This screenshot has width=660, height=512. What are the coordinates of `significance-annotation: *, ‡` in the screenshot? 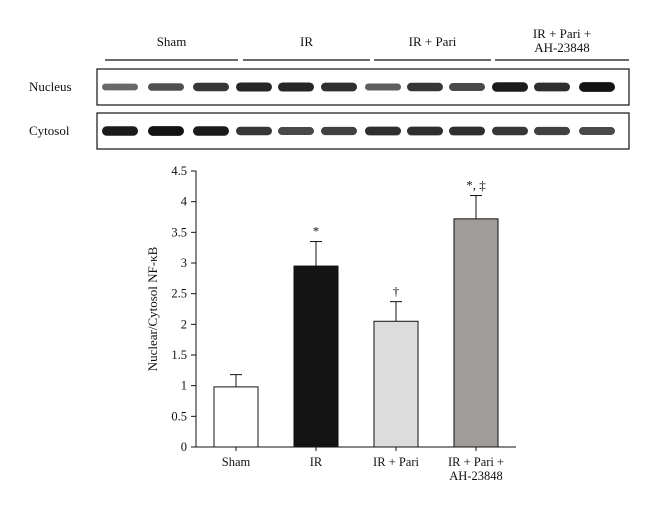 It's located at (476, 185).